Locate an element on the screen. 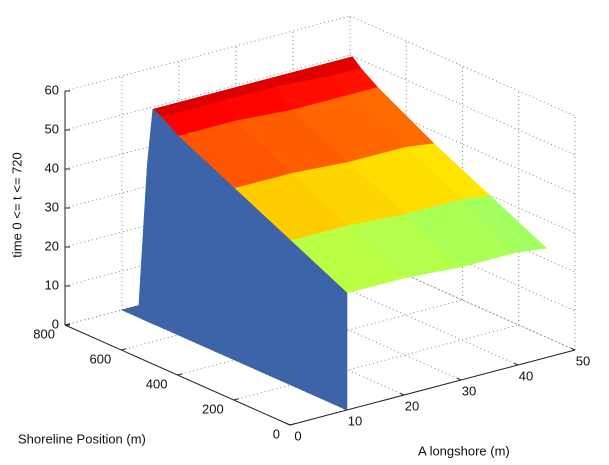 This screenshot has height=465, width=609. x-tick-label: 30 is located at coordinates (469, 390).